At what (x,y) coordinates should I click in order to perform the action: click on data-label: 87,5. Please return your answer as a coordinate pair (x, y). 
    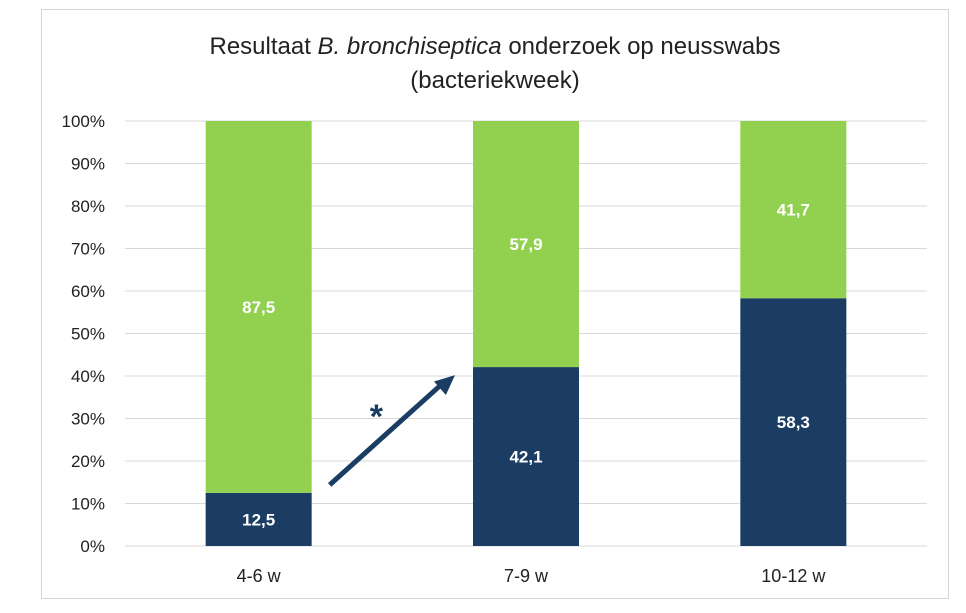
    Looking at the image, I should click on (258, 307).